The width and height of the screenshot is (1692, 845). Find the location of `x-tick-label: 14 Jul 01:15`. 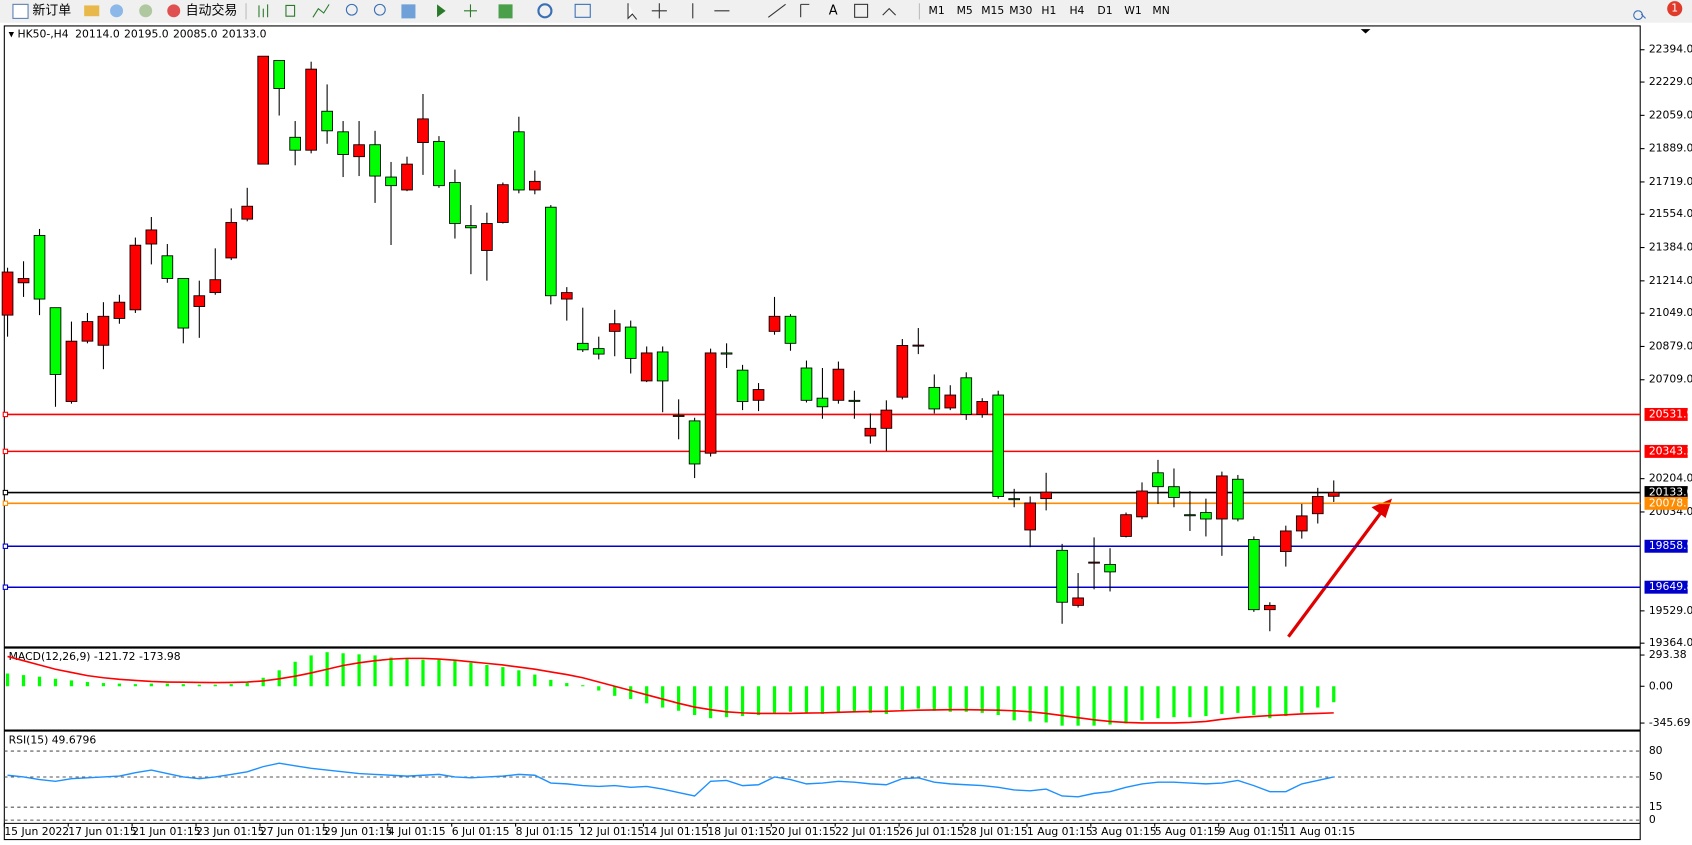

x-tick-label: 14 Jul 01:15 is located at coordinates (675, 831).